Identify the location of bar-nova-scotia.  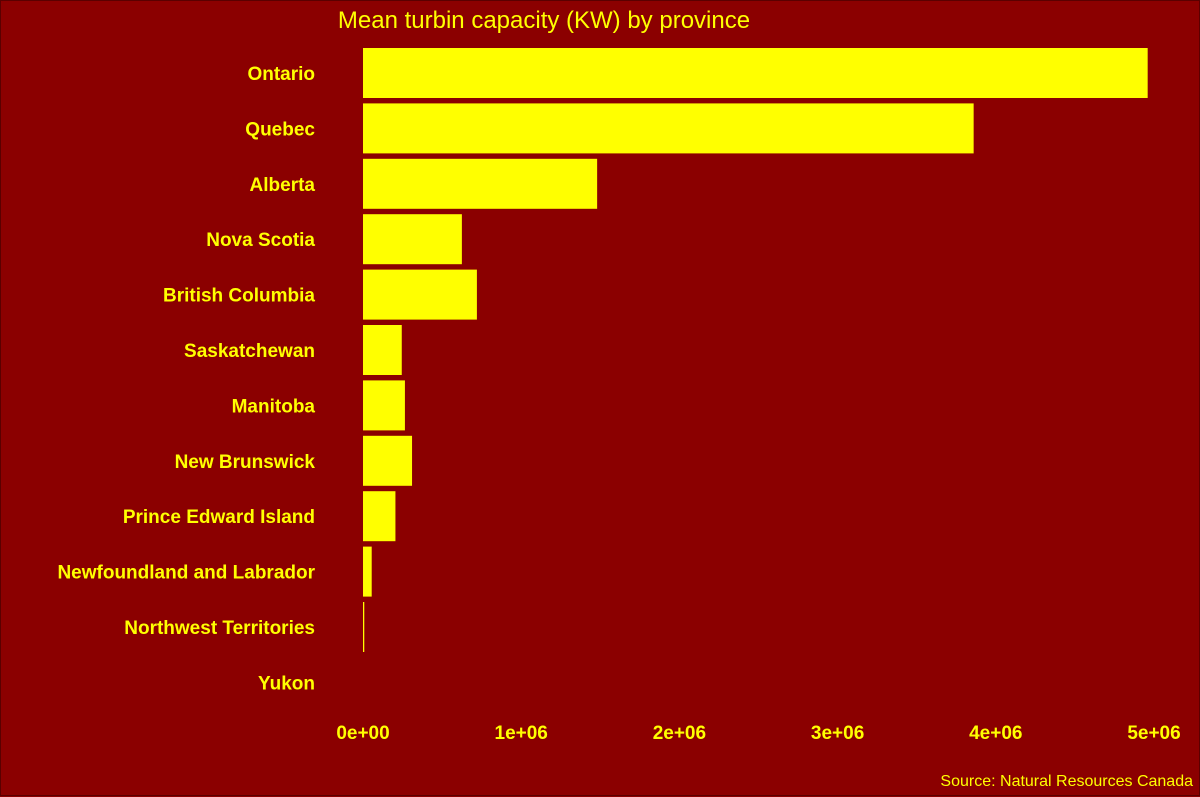
(412, 239).